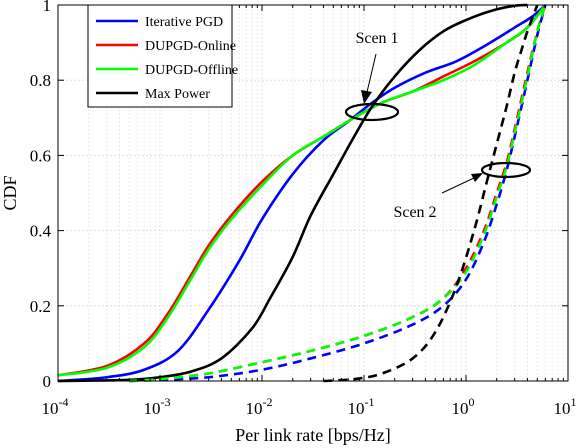 Image resolution: width=581 pixels, height=448 pixels. I want to click on legend-label-dupgd-online: DUPGD-Online, so click(190, 46).